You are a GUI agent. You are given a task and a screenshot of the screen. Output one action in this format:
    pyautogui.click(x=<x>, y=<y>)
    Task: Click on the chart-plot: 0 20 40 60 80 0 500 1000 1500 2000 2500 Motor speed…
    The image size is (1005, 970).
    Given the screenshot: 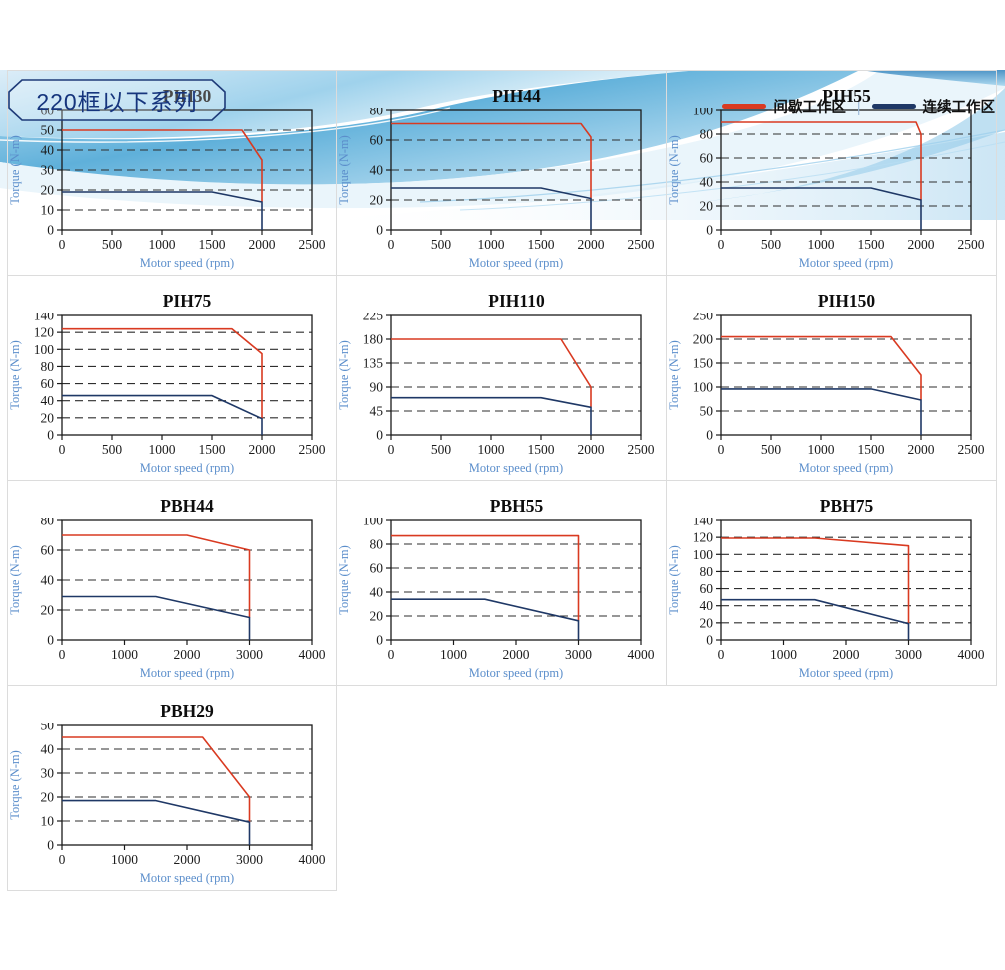 What is the action you would take?
    pyautogui.click(x=496, y=189)
    